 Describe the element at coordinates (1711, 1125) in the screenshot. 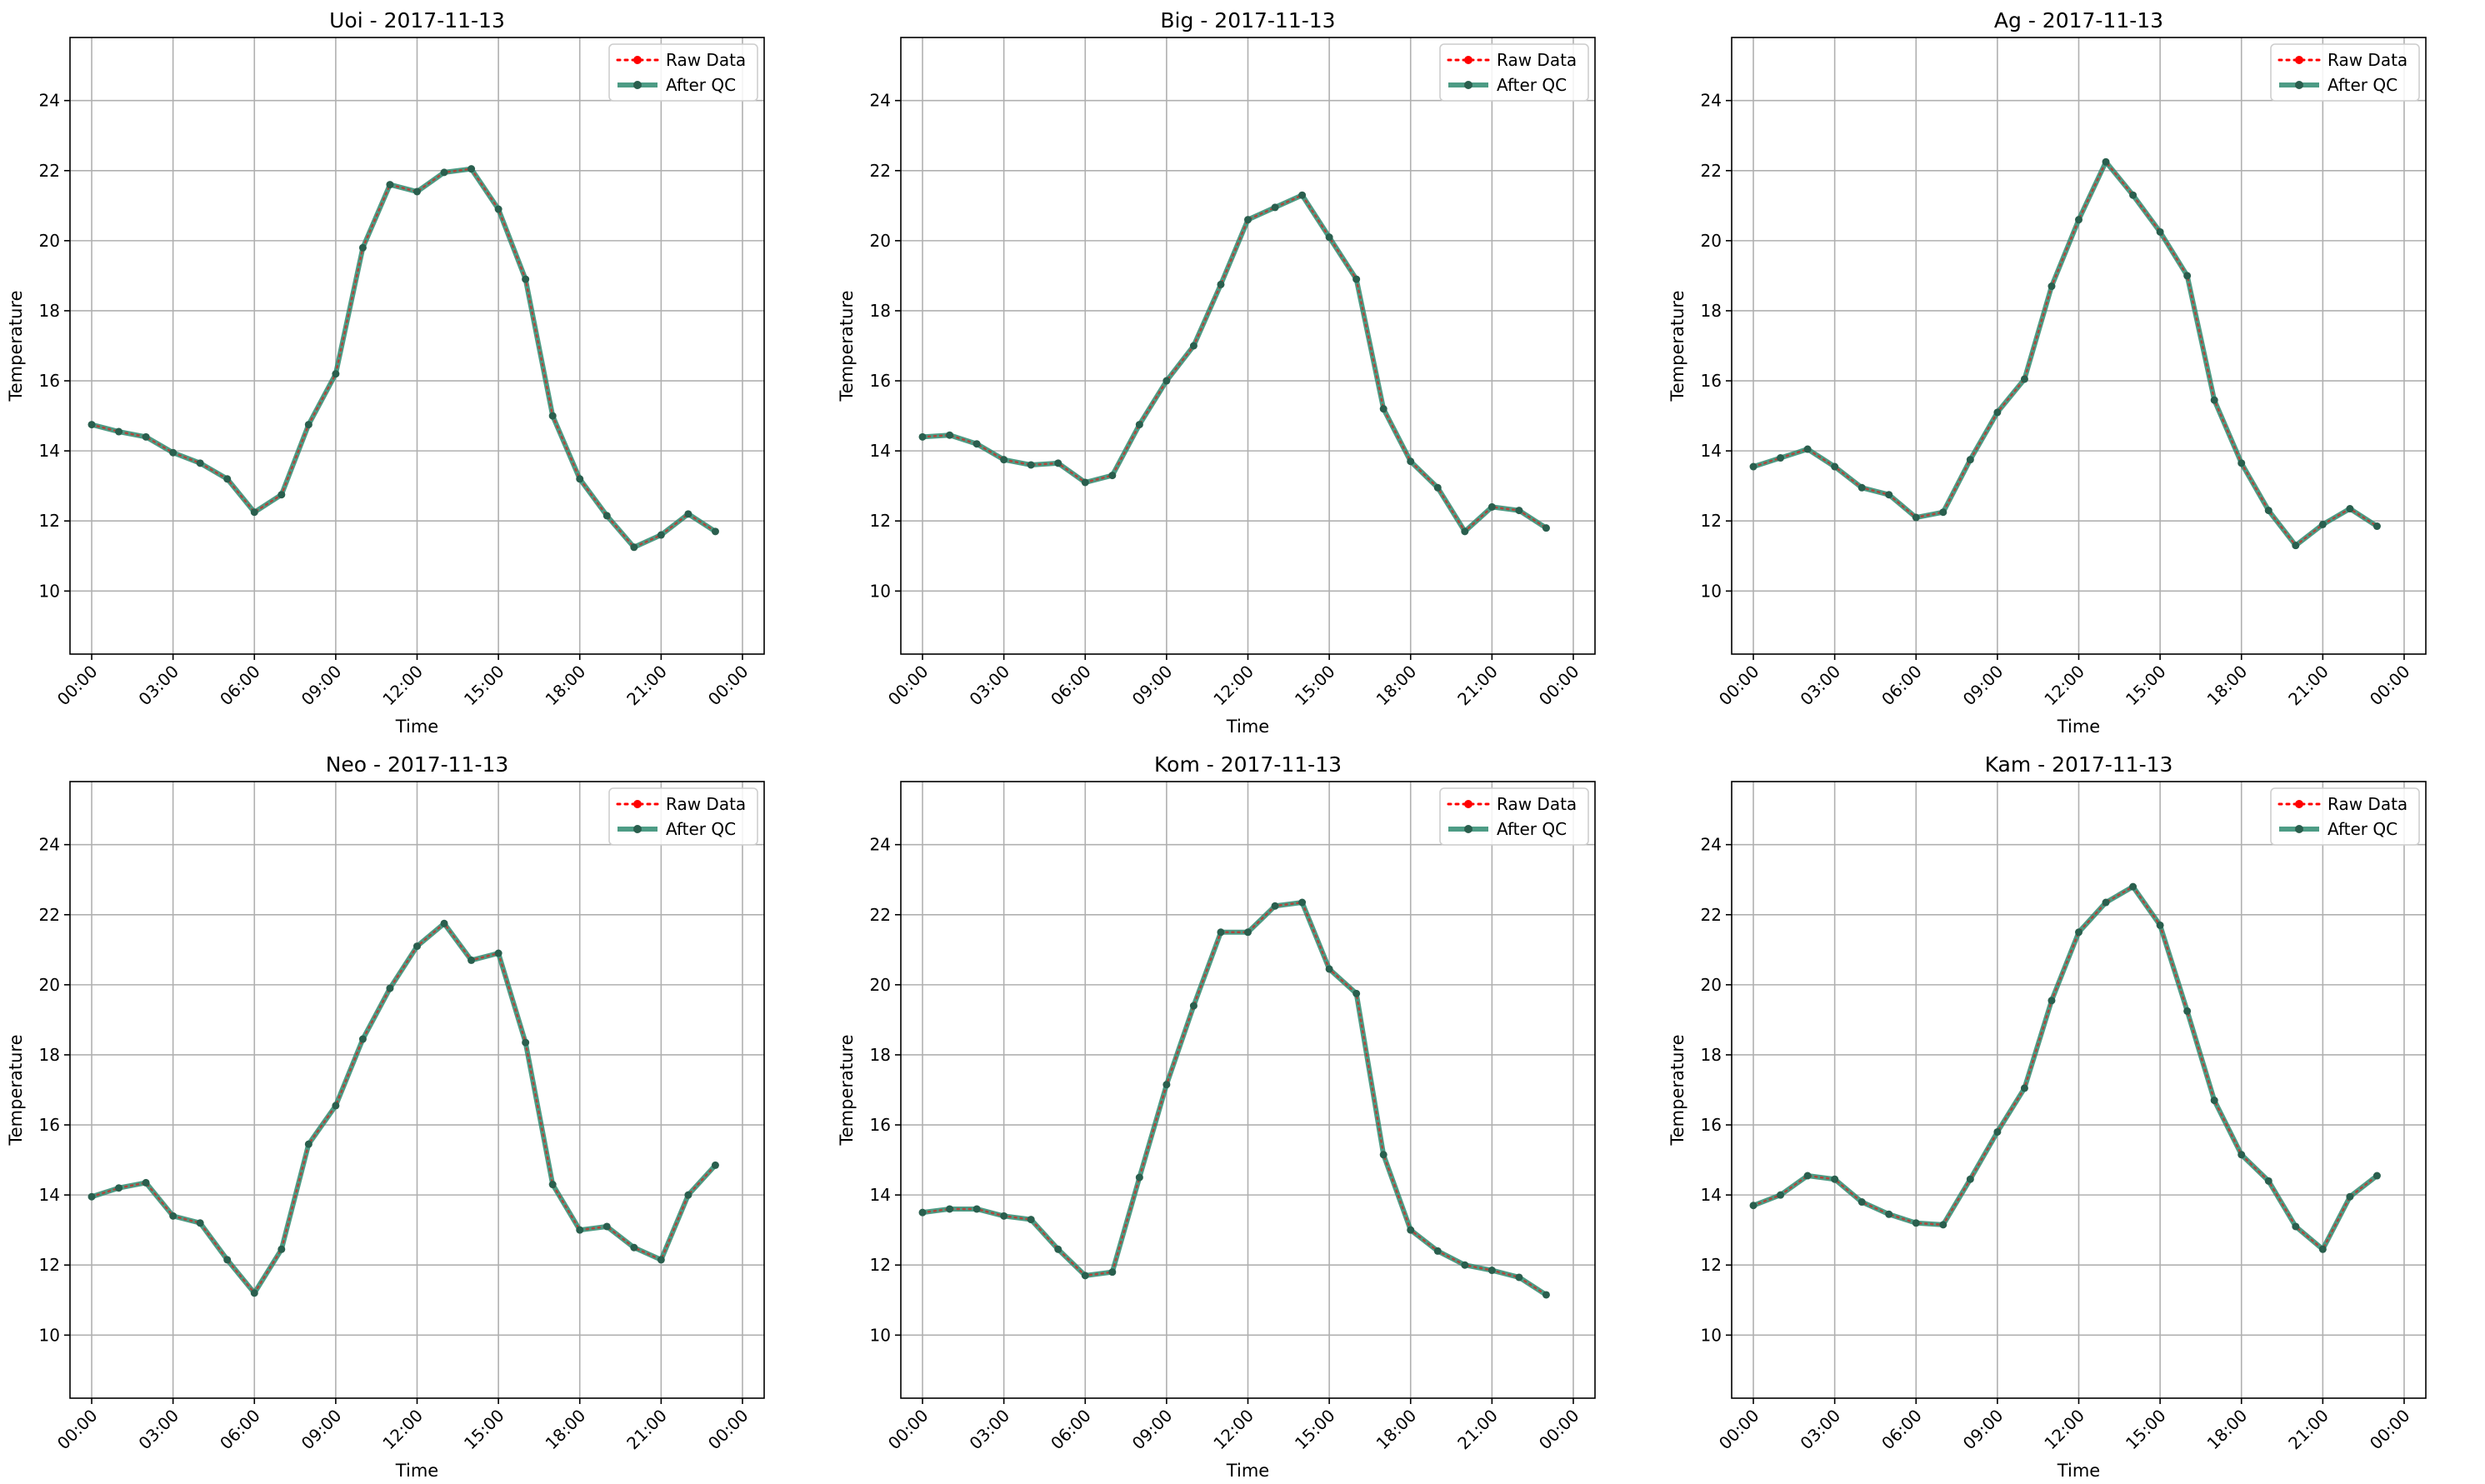

I see `y-tick-label: 16` at that location.